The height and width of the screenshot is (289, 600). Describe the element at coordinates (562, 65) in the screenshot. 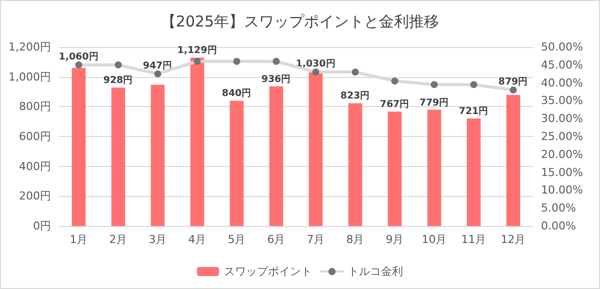

I see `y2-tick-label: 45.00%` at that location.